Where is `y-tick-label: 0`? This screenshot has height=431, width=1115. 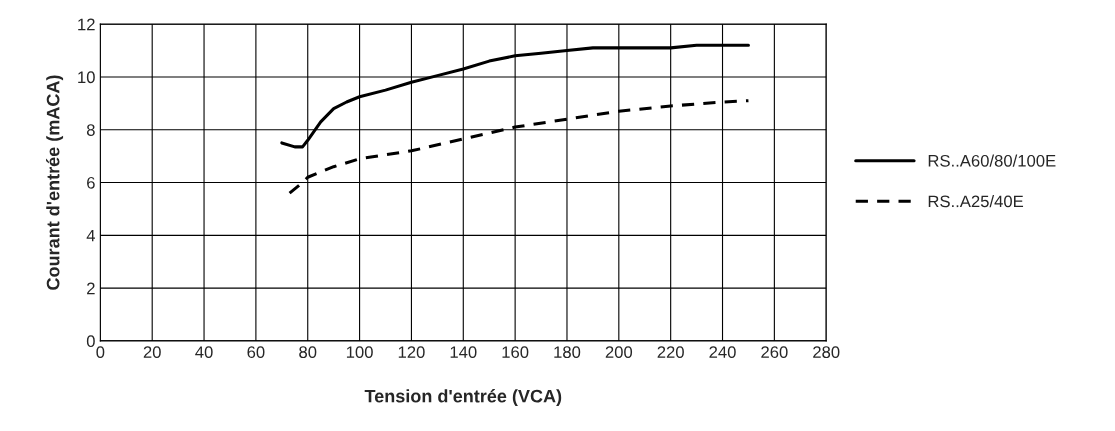 y-tick-label: 0 is located at coordinates (90, 341).